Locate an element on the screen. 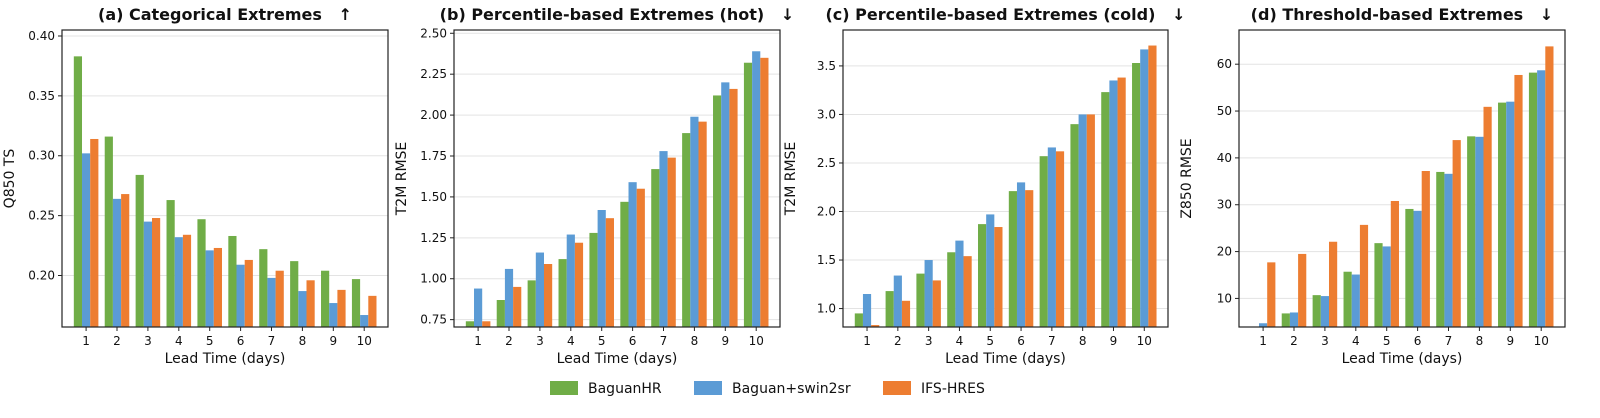 Image resolution: width=1600 pixels, height=418 pixels. y-axis-label: T2M RMSE is located at coordinates (791, 179).